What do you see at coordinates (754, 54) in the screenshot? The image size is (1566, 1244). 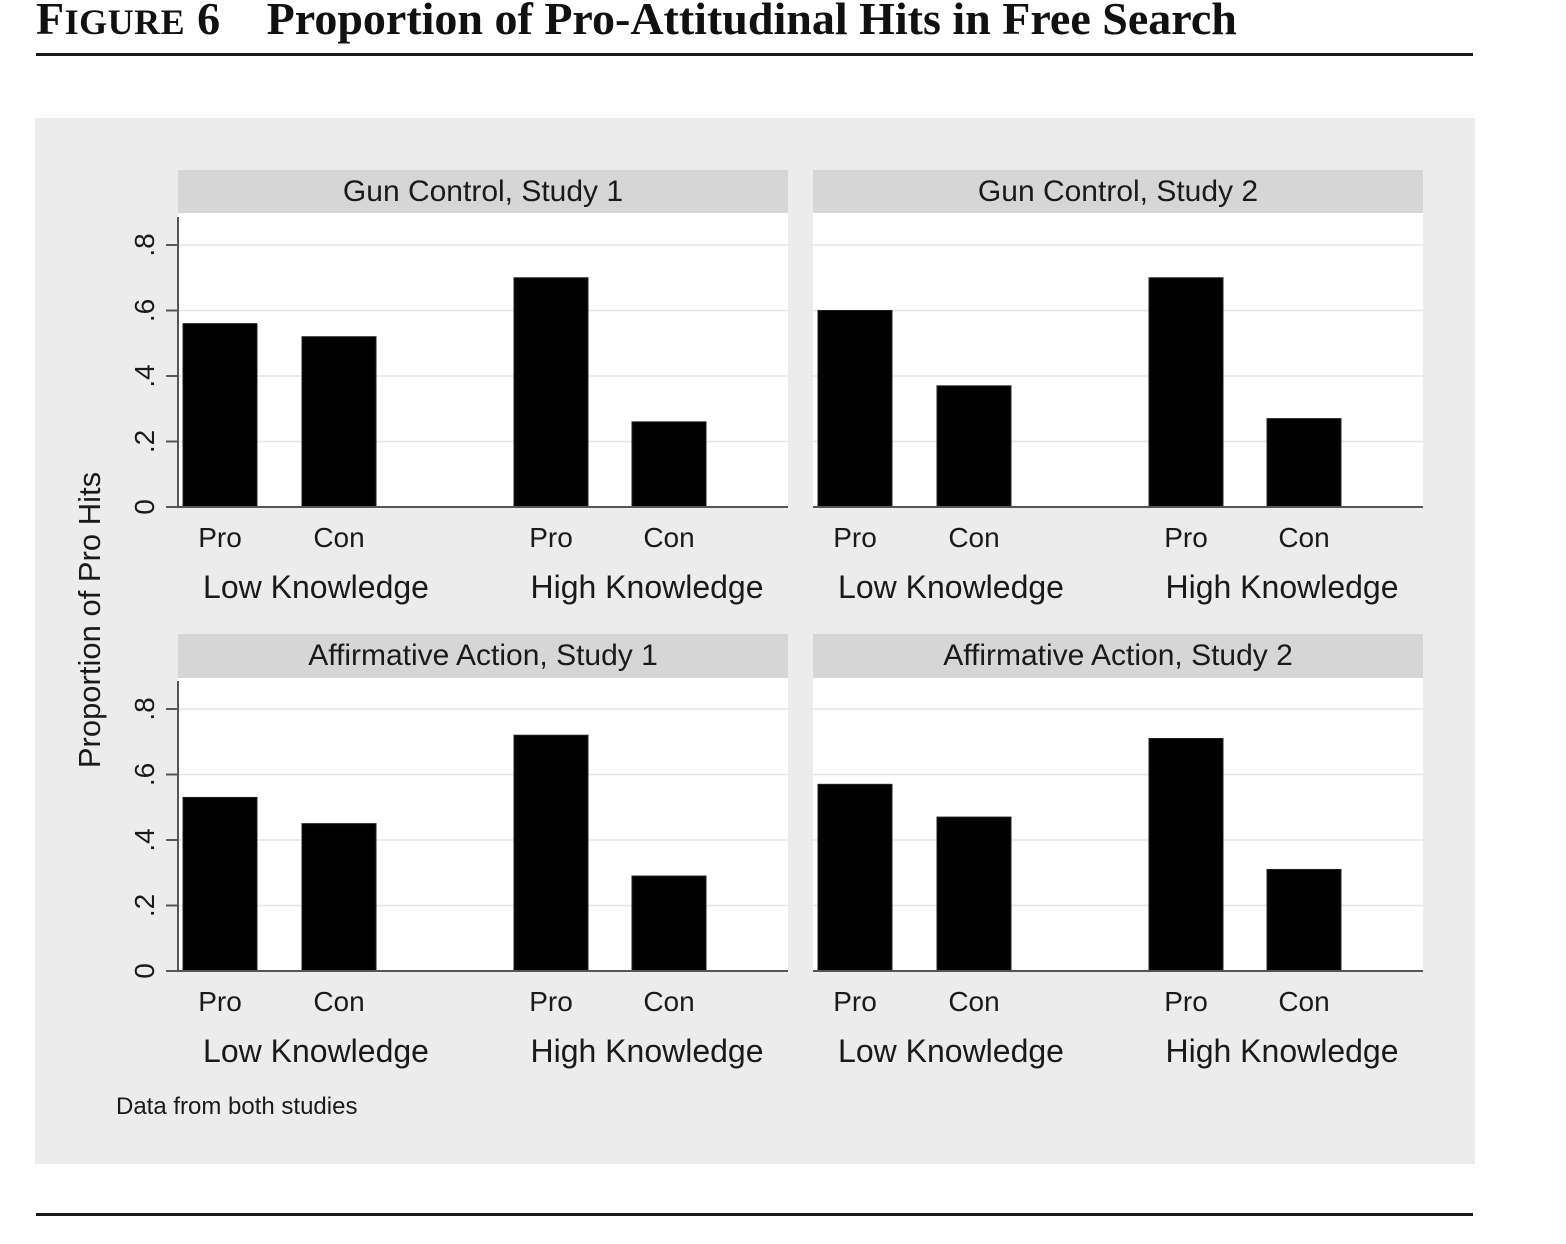 I see `top-rule` at bounding box center [754, 54].